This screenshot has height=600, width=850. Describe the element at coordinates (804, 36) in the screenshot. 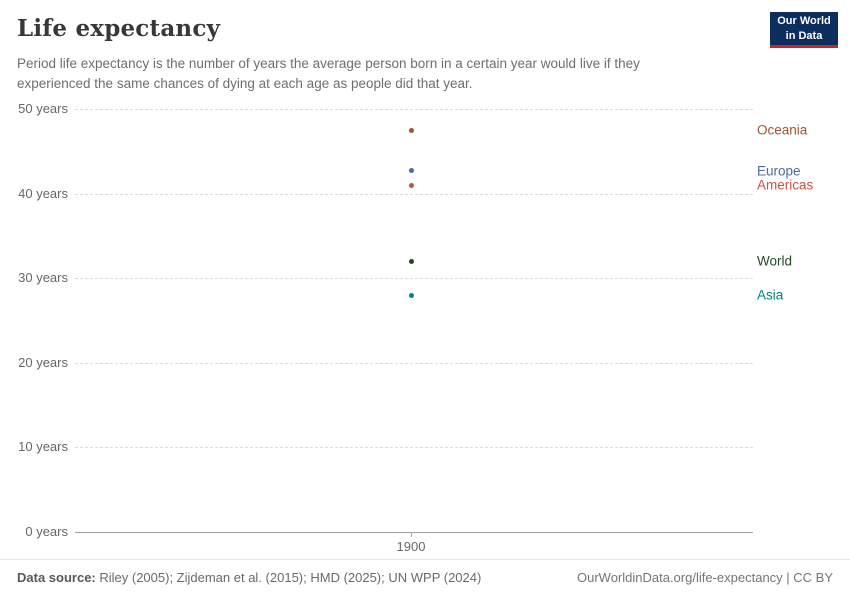

I see `owid-logo-line2: in Data` at that location.